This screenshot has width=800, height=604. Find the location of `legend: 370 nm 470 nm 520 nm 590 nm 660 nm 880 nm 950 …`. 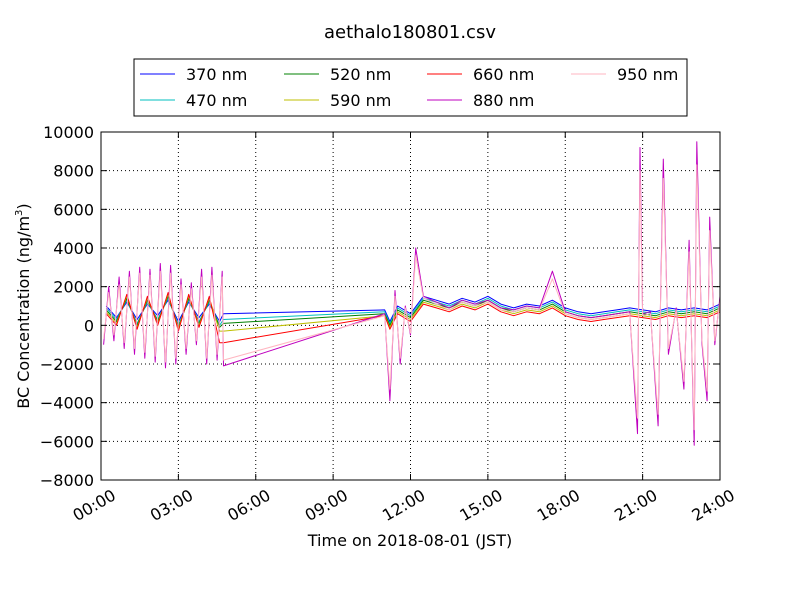

legend: 370 nm 470 nm 520 nm 590 nm 660 nm 880 nm 950 … is located at coordinates (410, 87).